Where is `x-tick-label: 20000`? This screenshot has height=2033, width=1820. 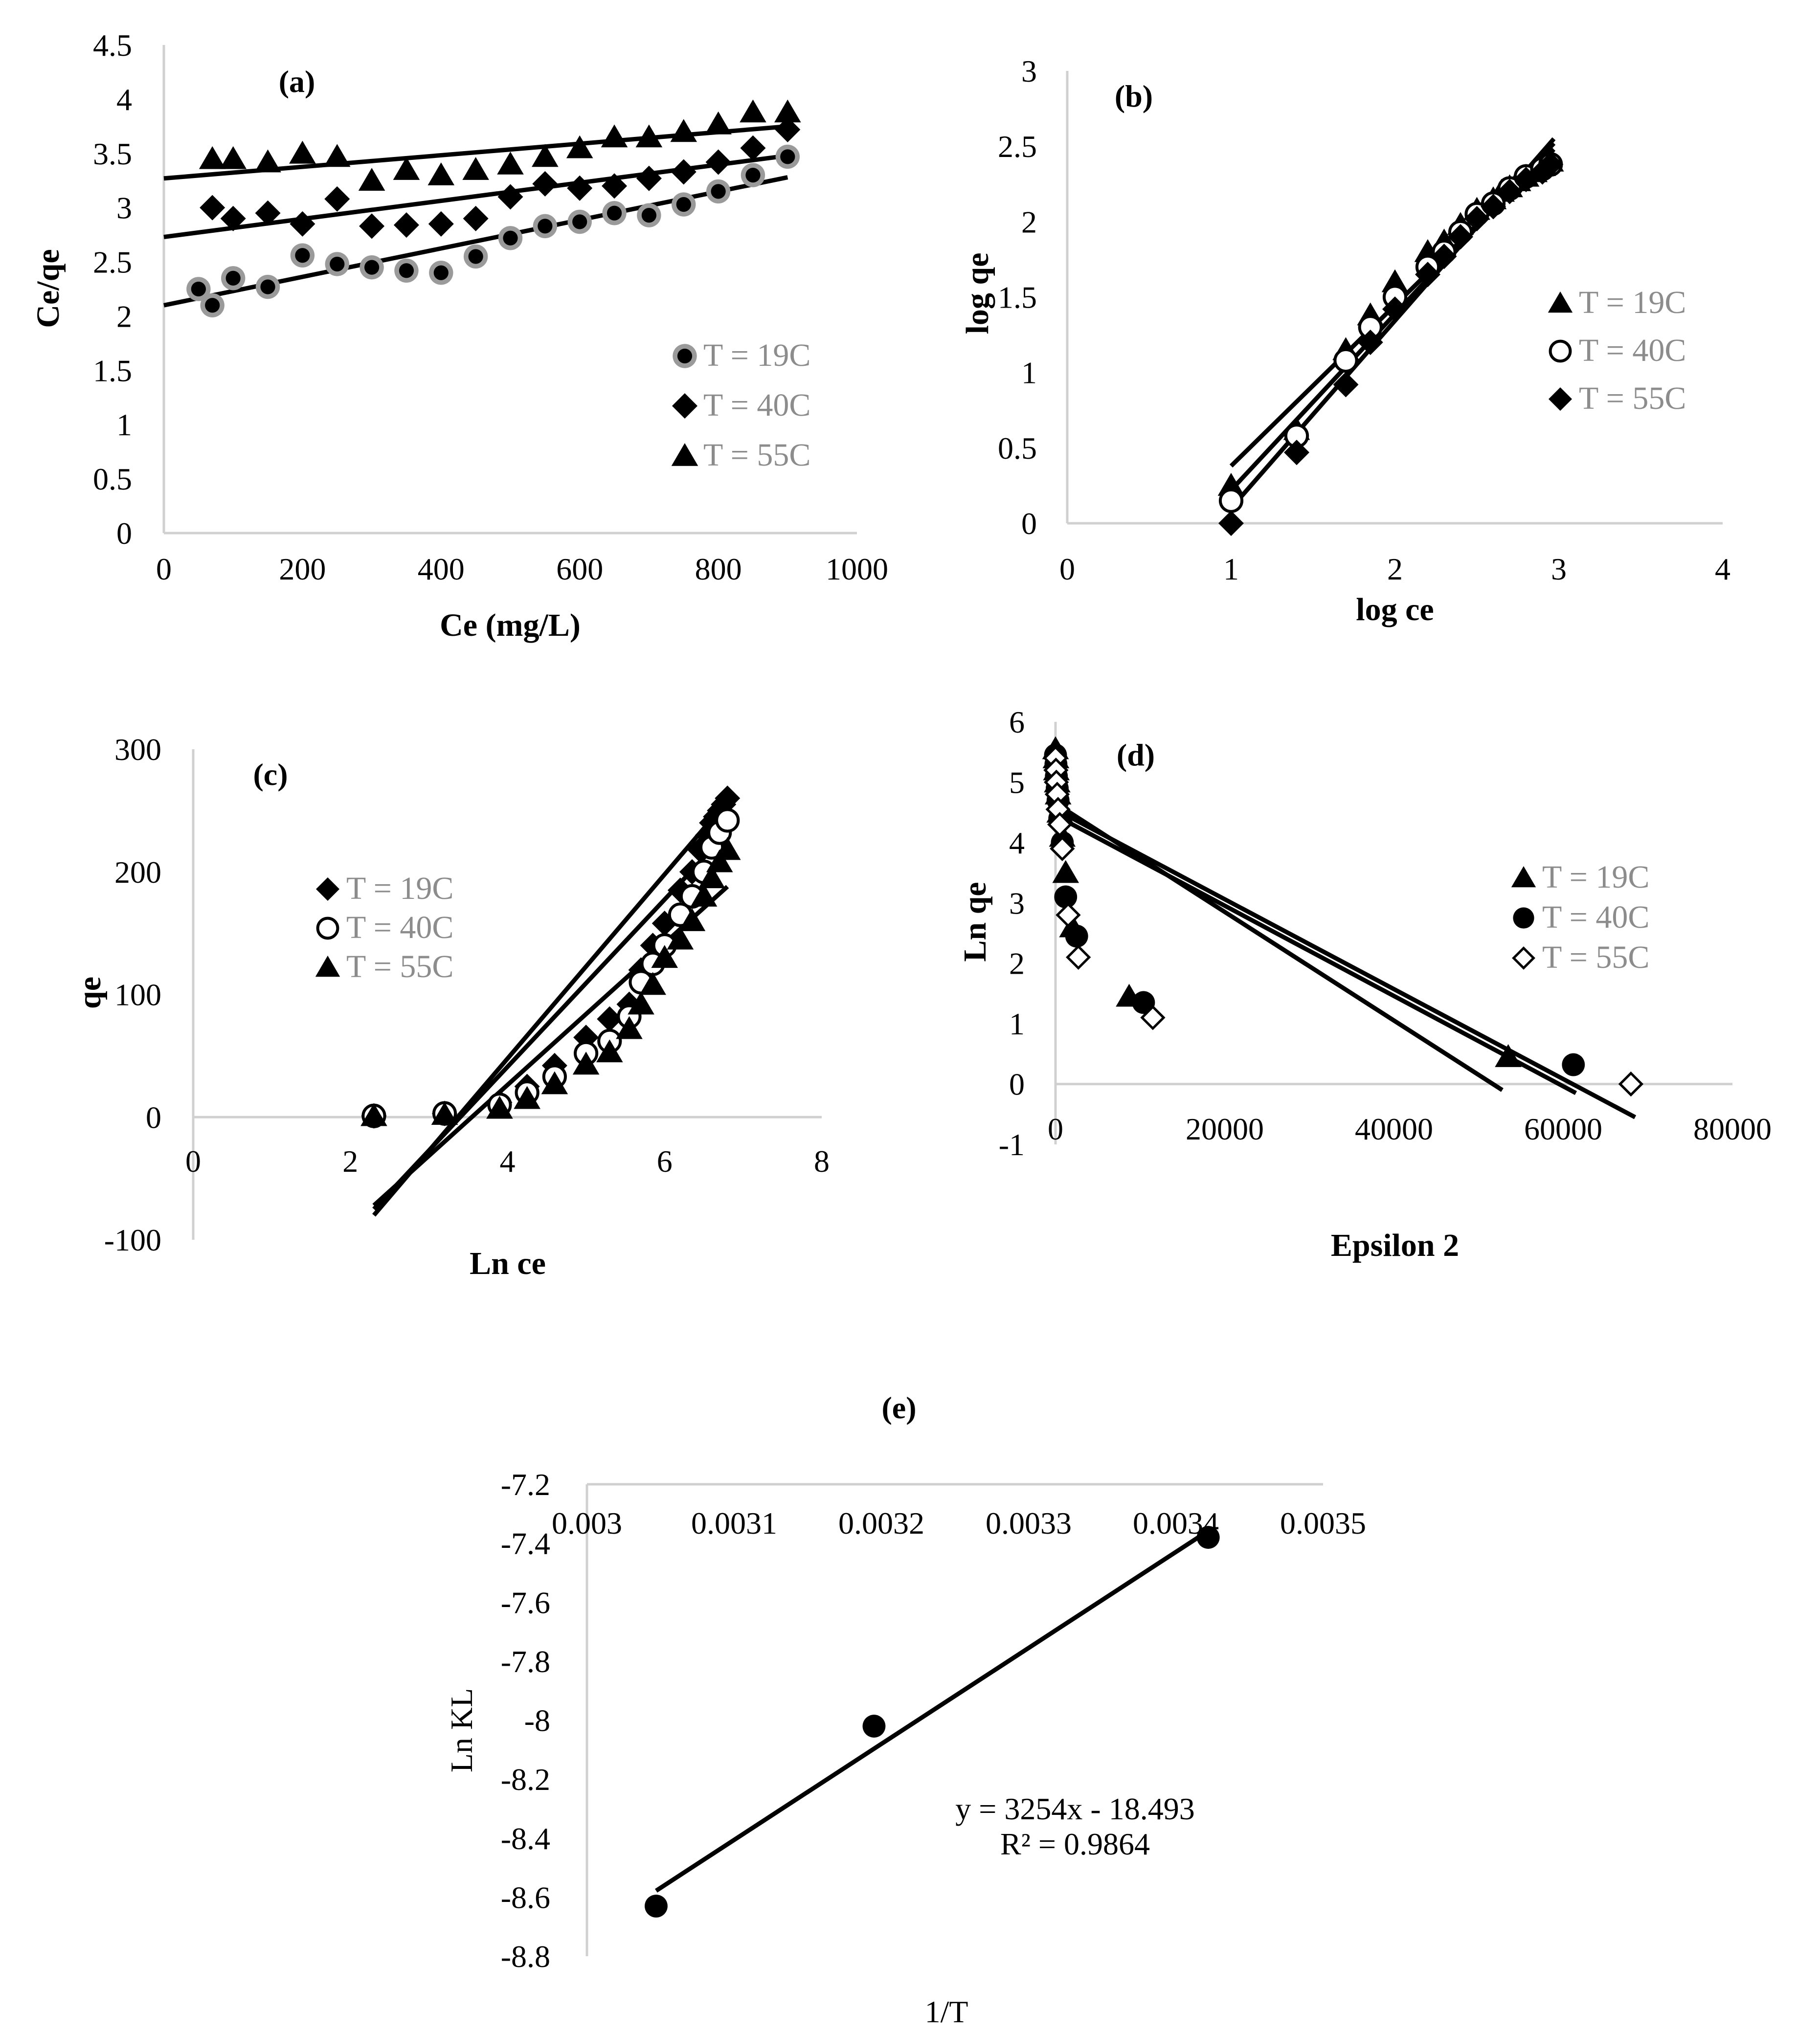
x-tick-label: 20000 is located at coordinates (1225, 1129).